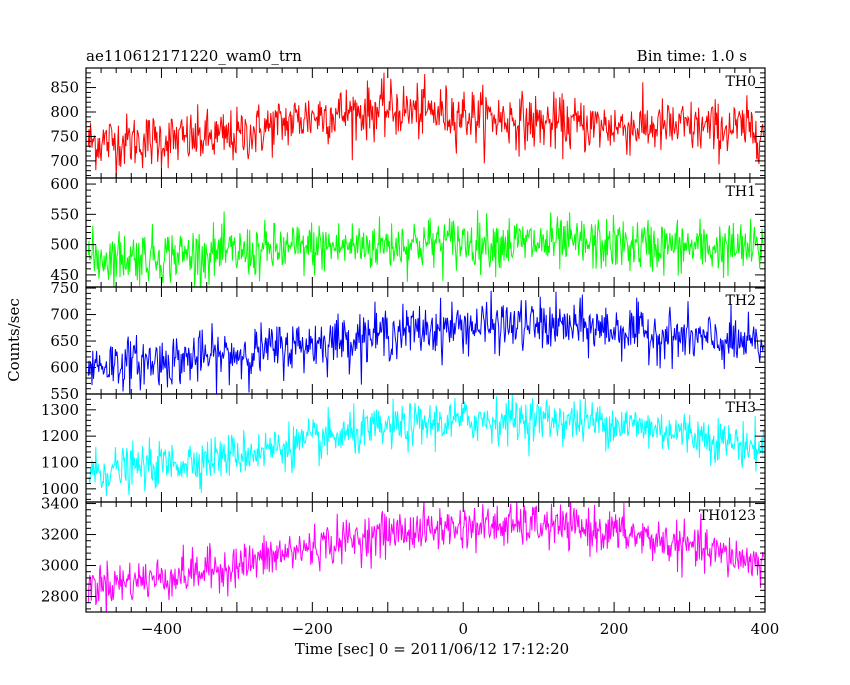  What do you see at coordinates (64, 112) in the screenshot?
I see `y-tick-label: 800` at bounding box center [64, 112].